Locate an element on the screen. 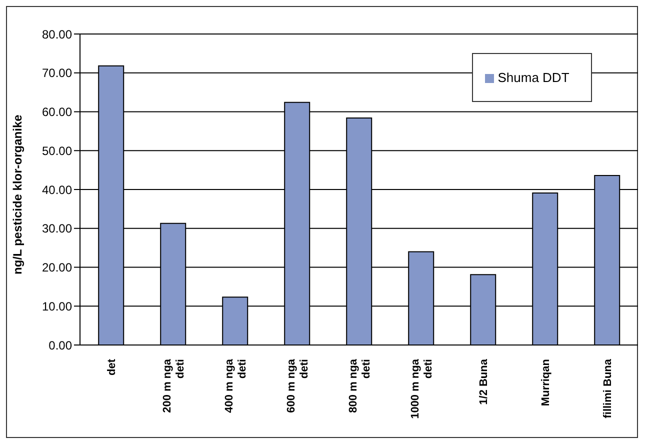  x-tick-label: 800 m nga deti is located at coordinates (360, 385).